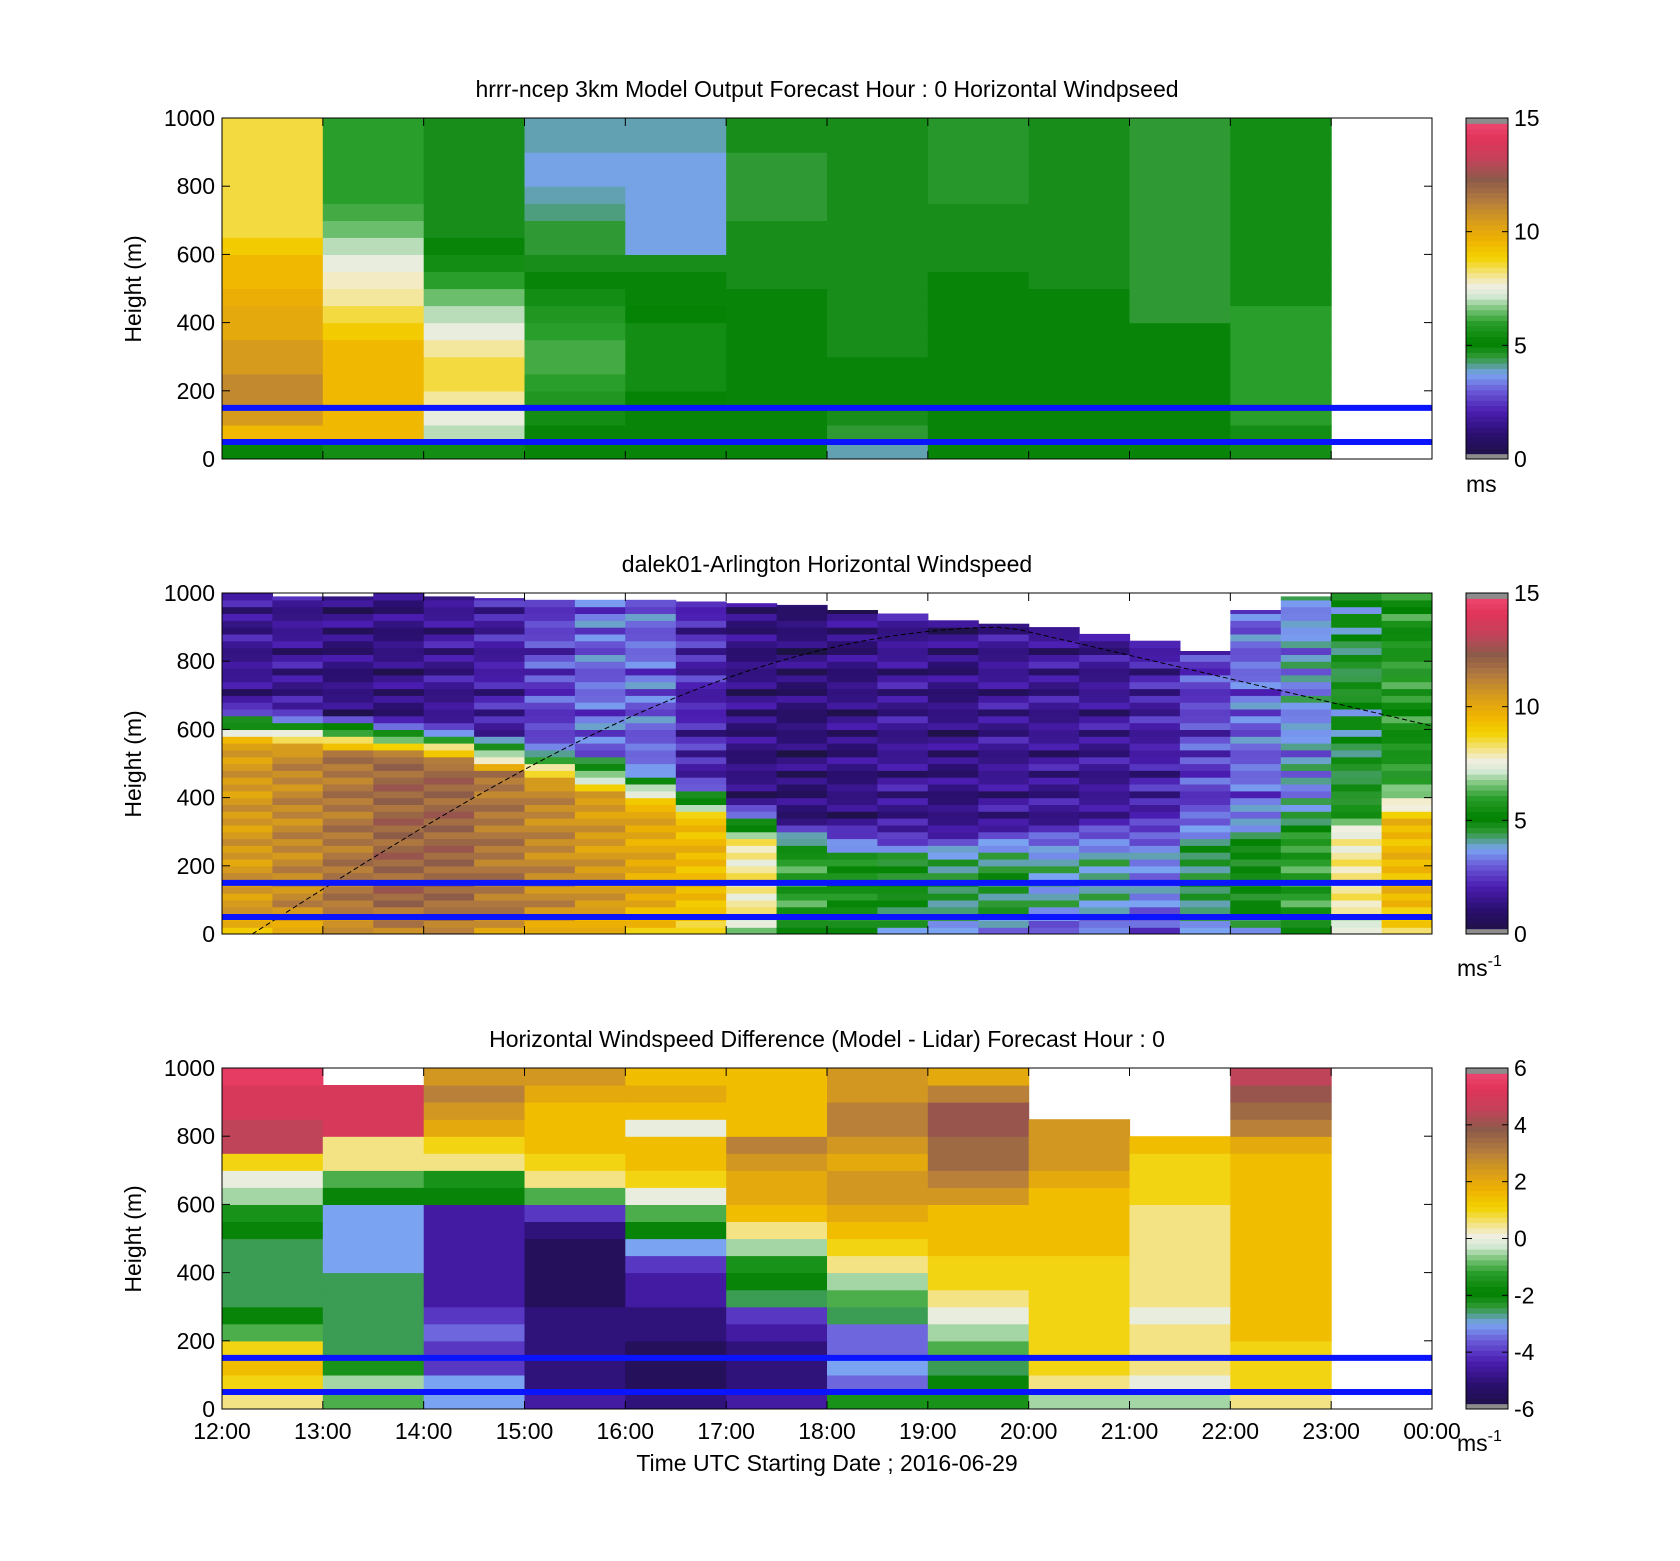  I want to click on y-tick-label: 1000, so click(189, 593).